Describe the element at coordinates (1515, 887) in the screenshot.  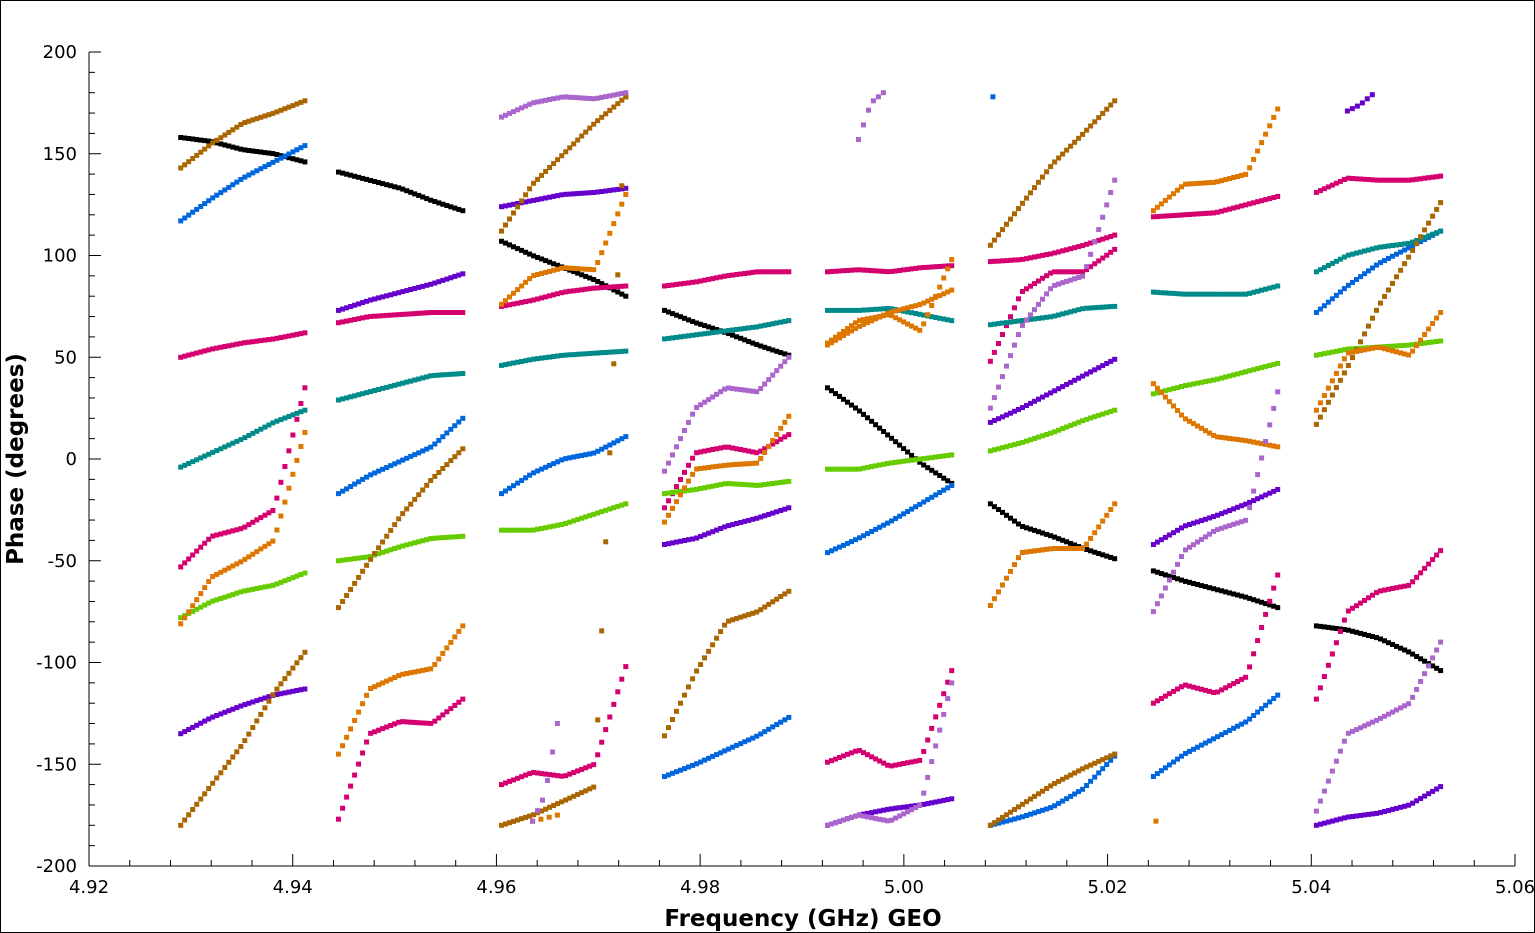
I see `x-tick-label: 5.06` at that location.